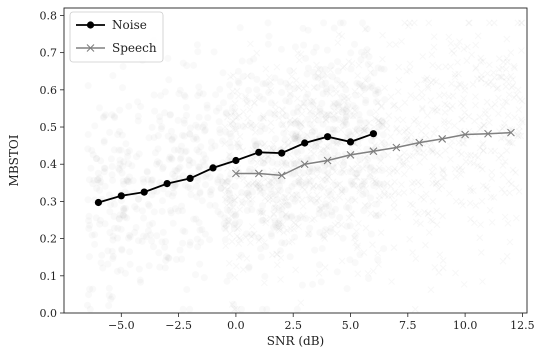  Describe the element at coordinates (351, 325) in the screenshot. I see `x-tick-label: 5.0` at that location.